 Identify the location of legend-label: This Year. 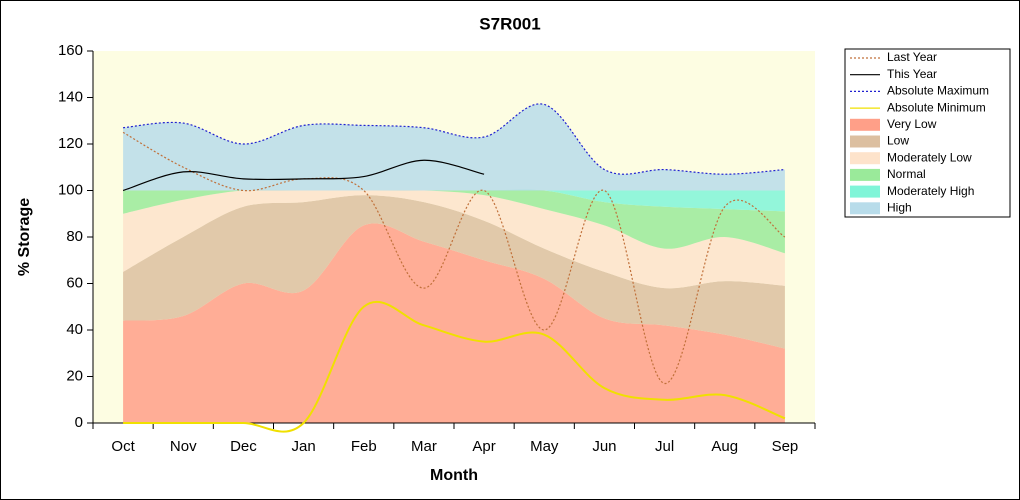
(912, 74).